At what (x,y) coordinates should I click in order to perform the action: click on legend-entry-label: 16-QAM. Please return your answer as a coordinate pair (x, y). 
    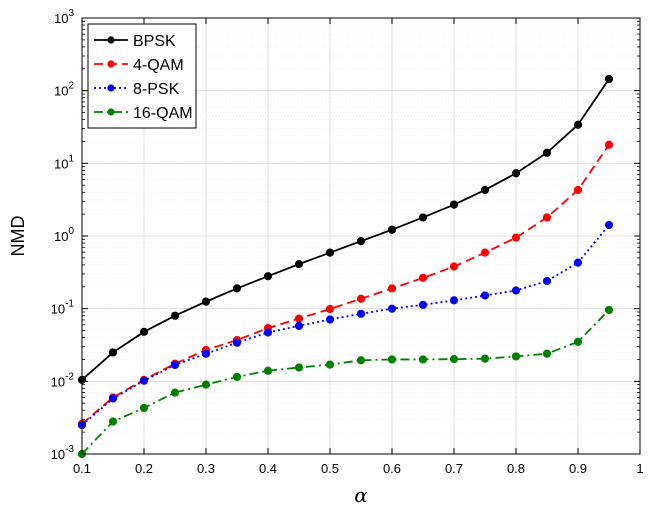
    Looking at the image, I should click on (163, 113).